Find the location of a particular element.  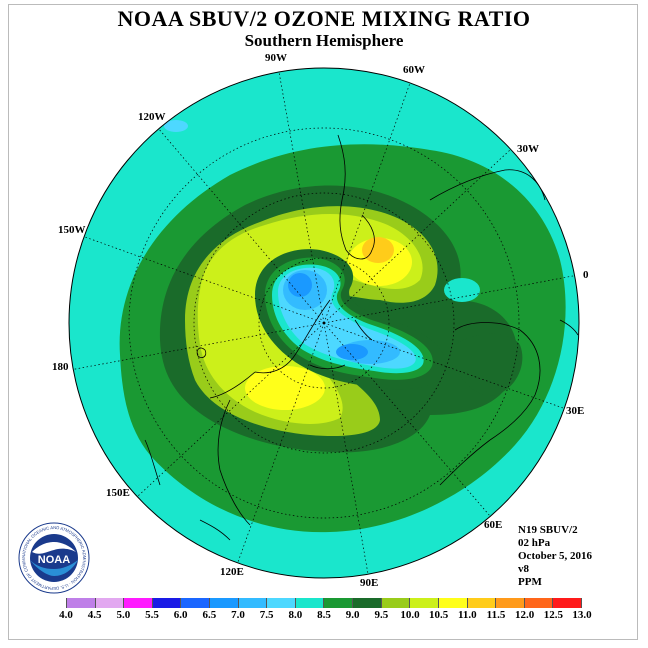

lon-label-30e: 30E is located at coordinates (575, 411).